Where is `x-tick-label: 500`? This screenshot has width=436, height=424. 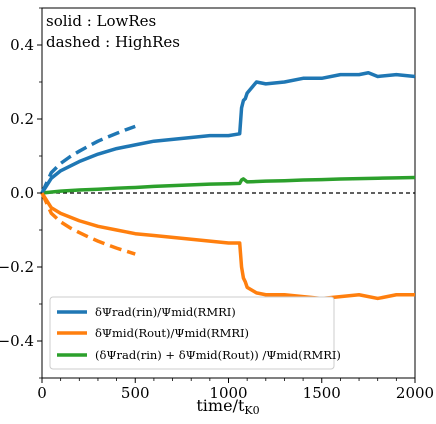
x-tick-label: 500 is located at coordinates (135, 393).